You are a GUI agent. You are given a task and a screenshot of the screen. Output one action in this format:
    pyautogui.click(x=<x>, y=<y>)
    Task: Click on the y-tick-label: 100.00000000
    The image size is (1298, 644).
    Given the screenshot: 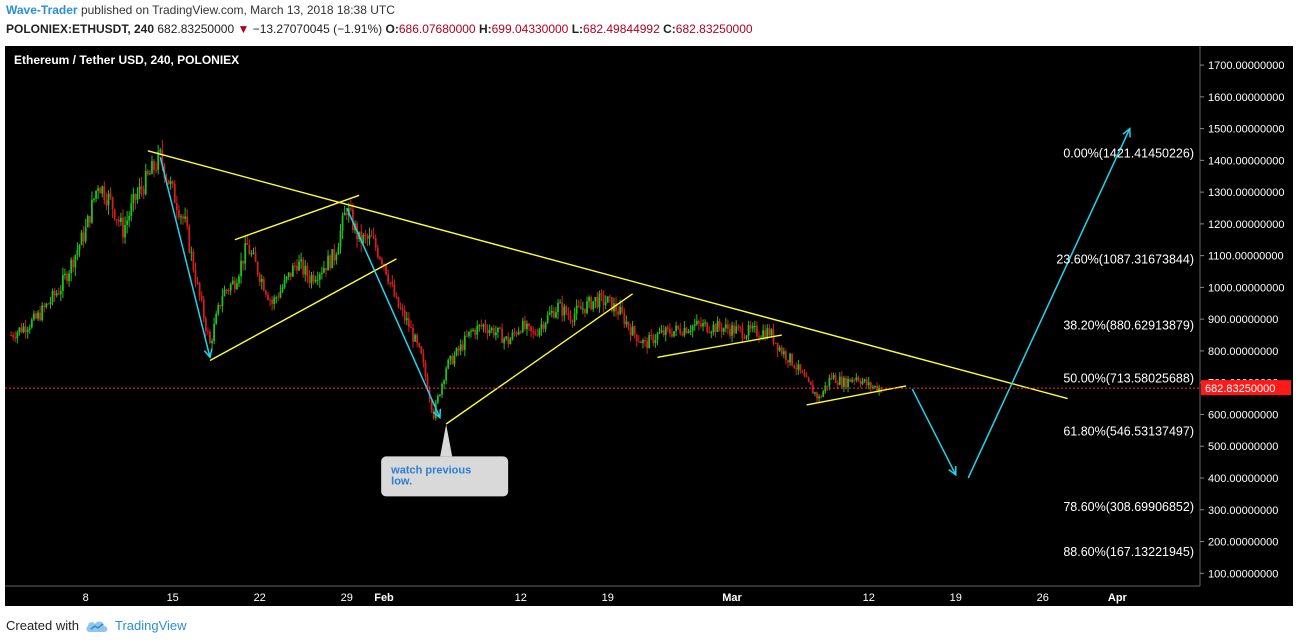 What is the action you would take?
    pyautogui.click(x=1243, y=574)
    